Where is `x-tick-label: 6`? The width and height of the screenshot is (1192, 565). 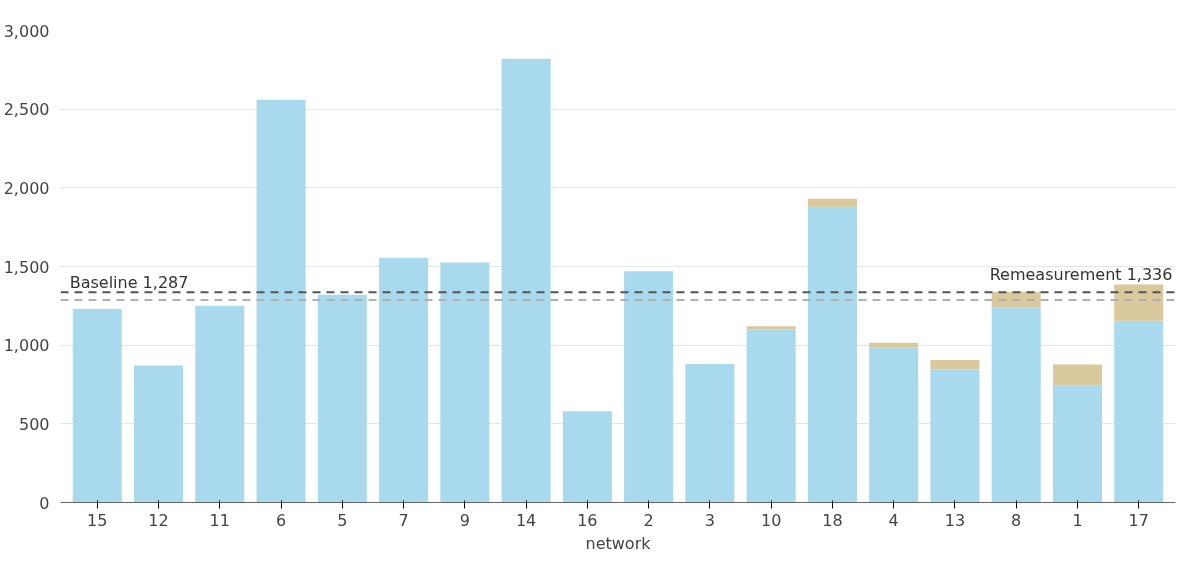 x-tick-label: 6 is located at coordinates (281, 520).